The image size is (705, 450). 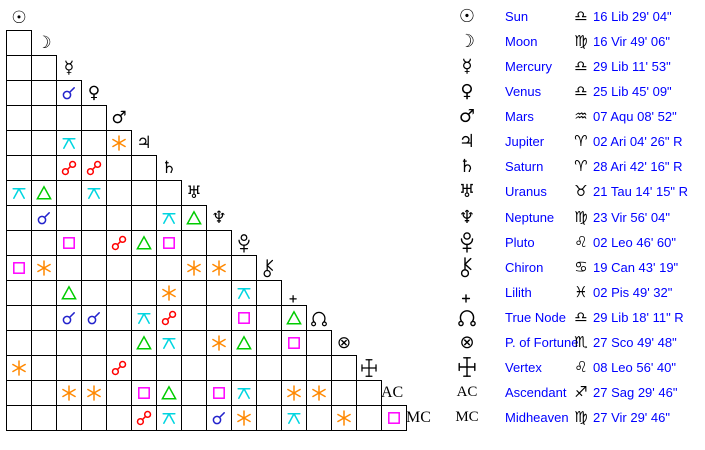 I want to click on table-row-moon: ☽ Moon ♍ 16 Vir 49' 06", so click(x=572, y=41).